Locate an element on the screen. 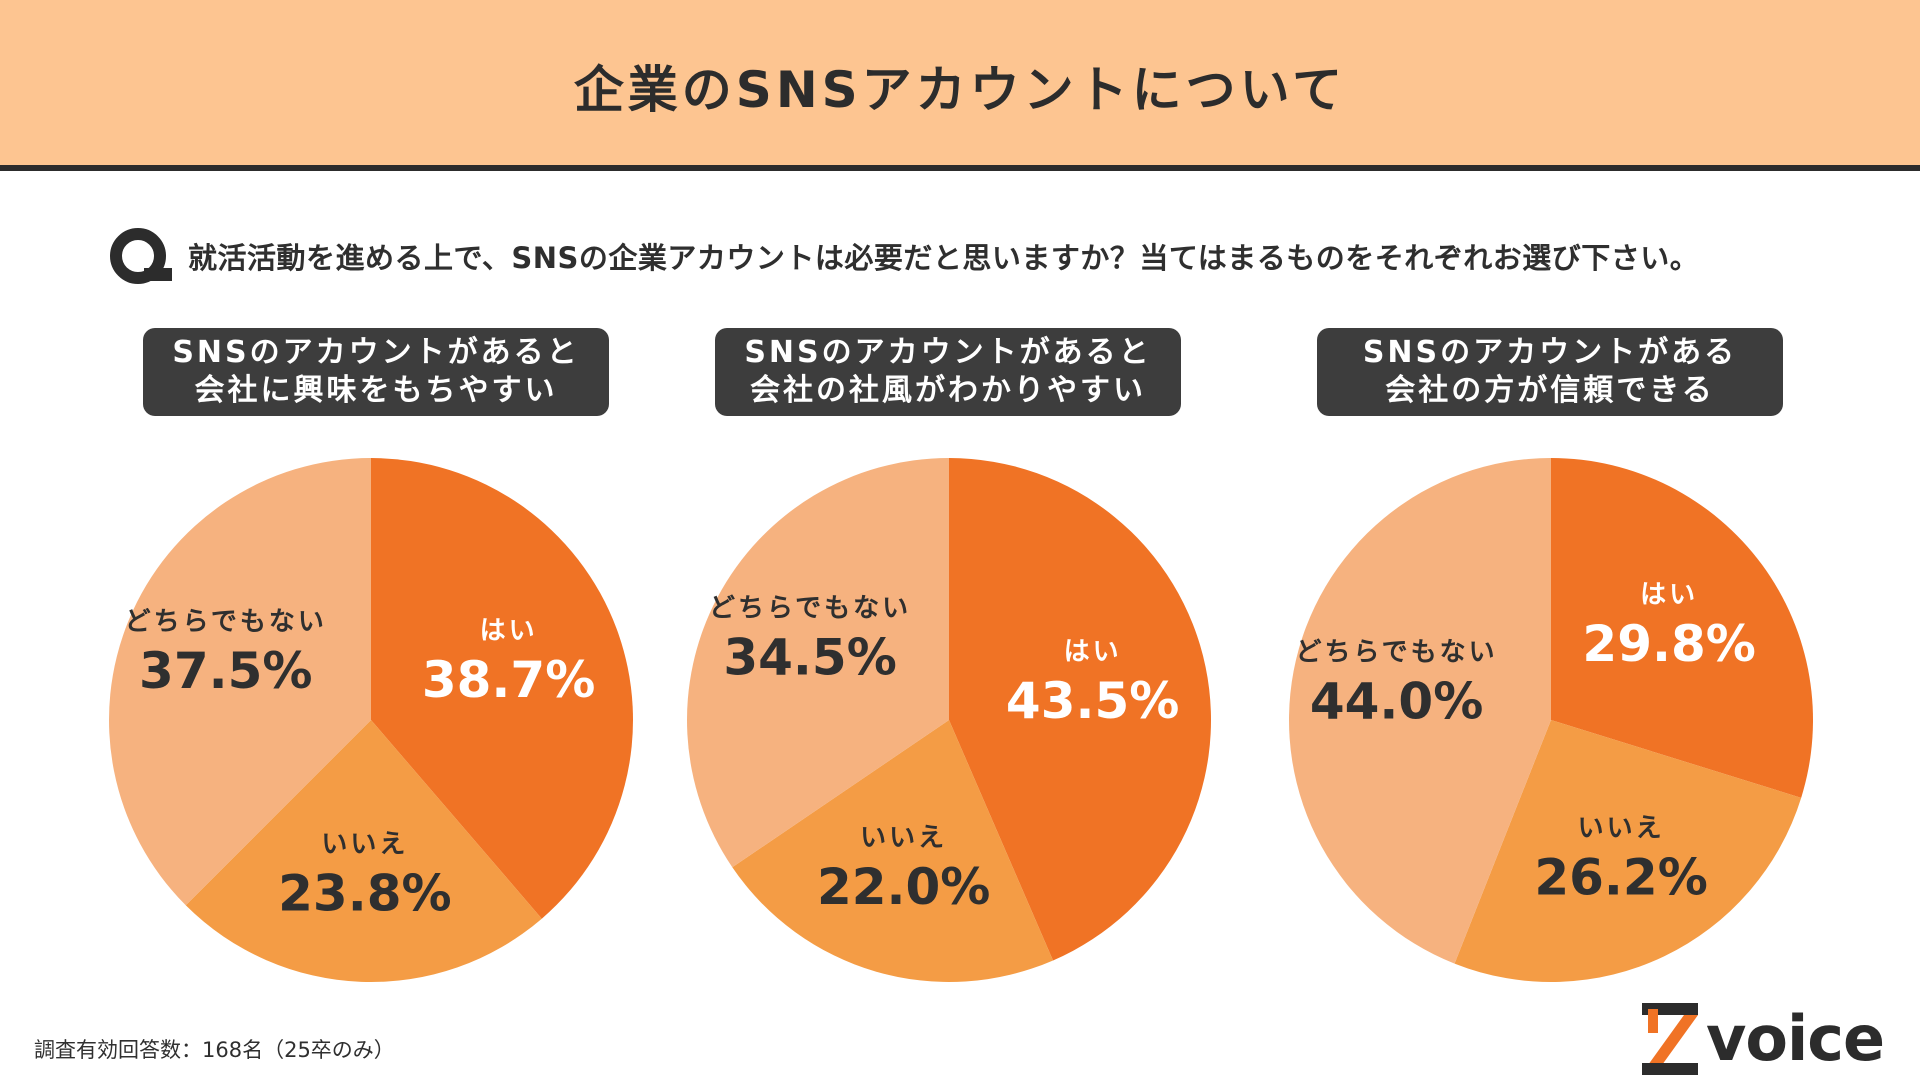 The height and width of the screenshot is (1080, 1920). page-title: 企業のSNSアカウントについて is located at coordinates (960, 89).